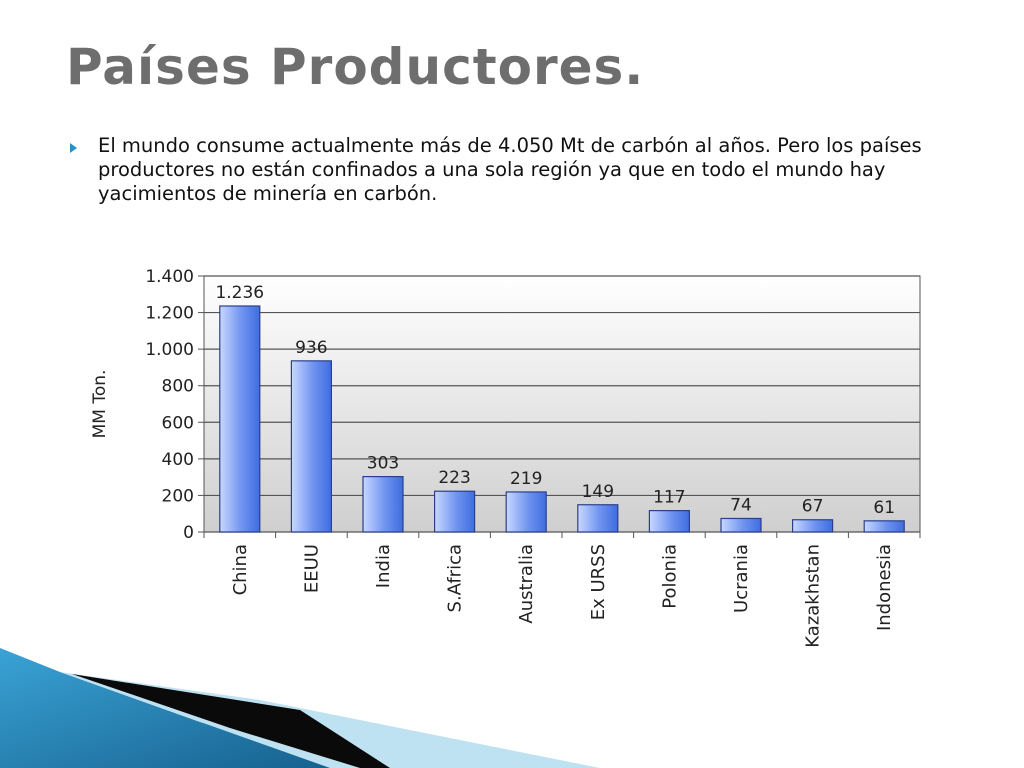 This screenshot has width=1024, height=768. I want to click on x-tick-label: Australia, so click(526, 584).